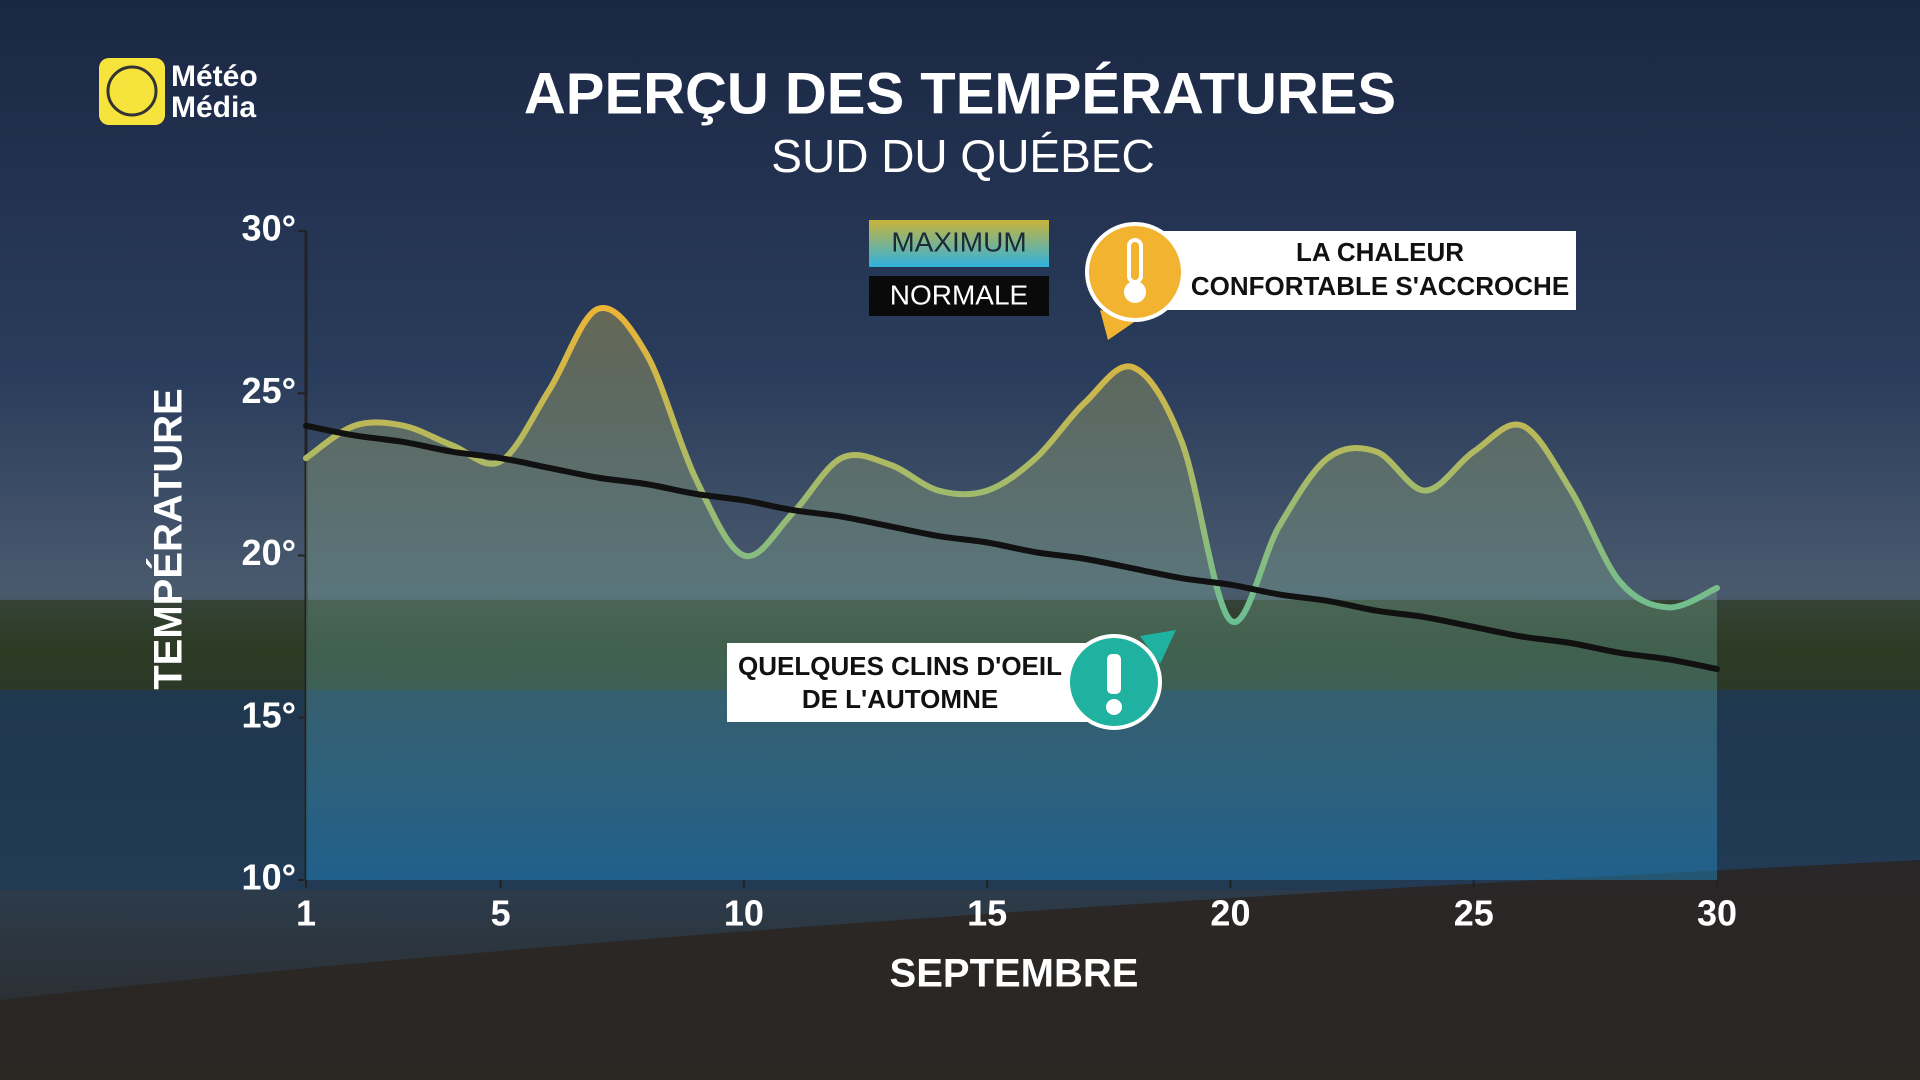  What do you see at coordinates (900, 666) in the screenshot?
I see `callout-text: QUELQUES CLINS D'OEIL` at bounding box center [900, 666].